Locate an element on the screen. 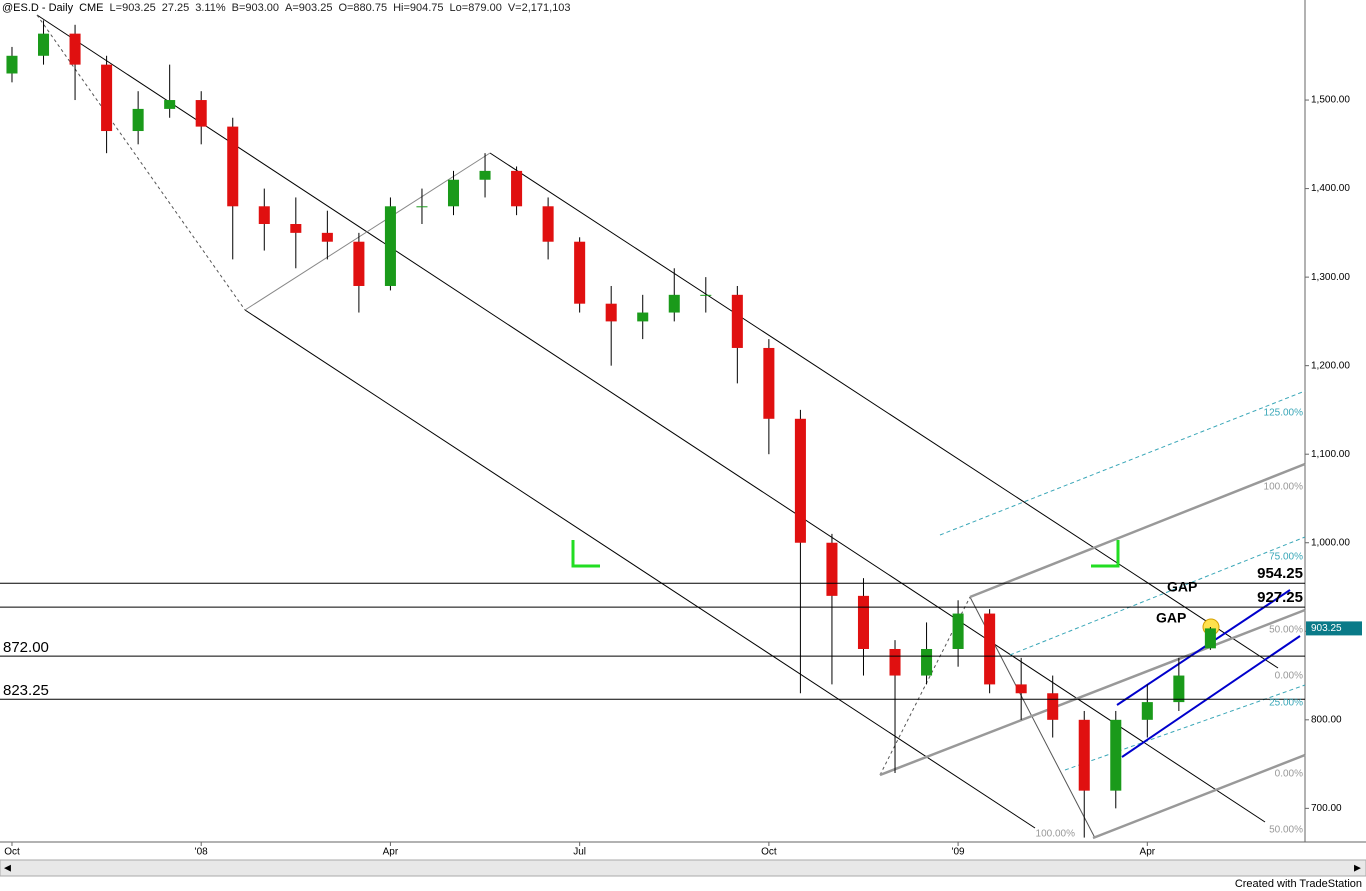 Image resolution: width=1366 pixels, height=891 pixels. scroll-left: ◀ is located at coordinates (7, 867).